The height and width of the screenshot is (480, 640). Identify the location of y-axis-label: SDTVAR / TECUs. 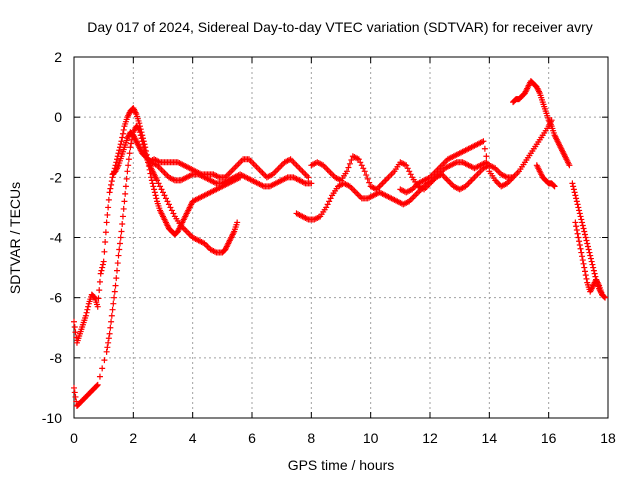
(15, 238).